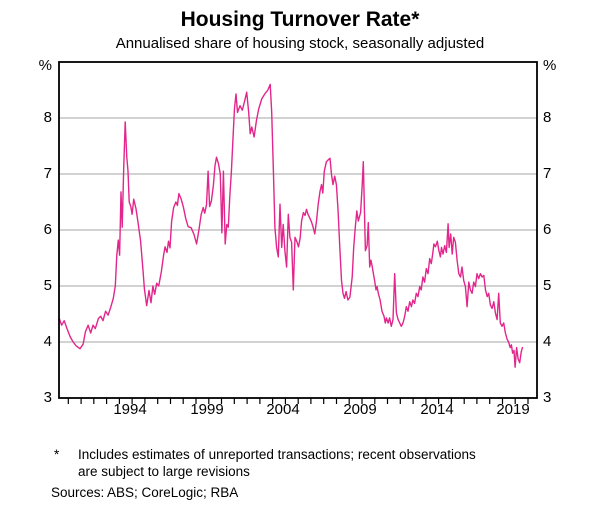  What do you see at coordinates (300, 19) in the screenshot?
I see `chart-title: Housing Turnover Rate*` at bounding box center [300, 19].